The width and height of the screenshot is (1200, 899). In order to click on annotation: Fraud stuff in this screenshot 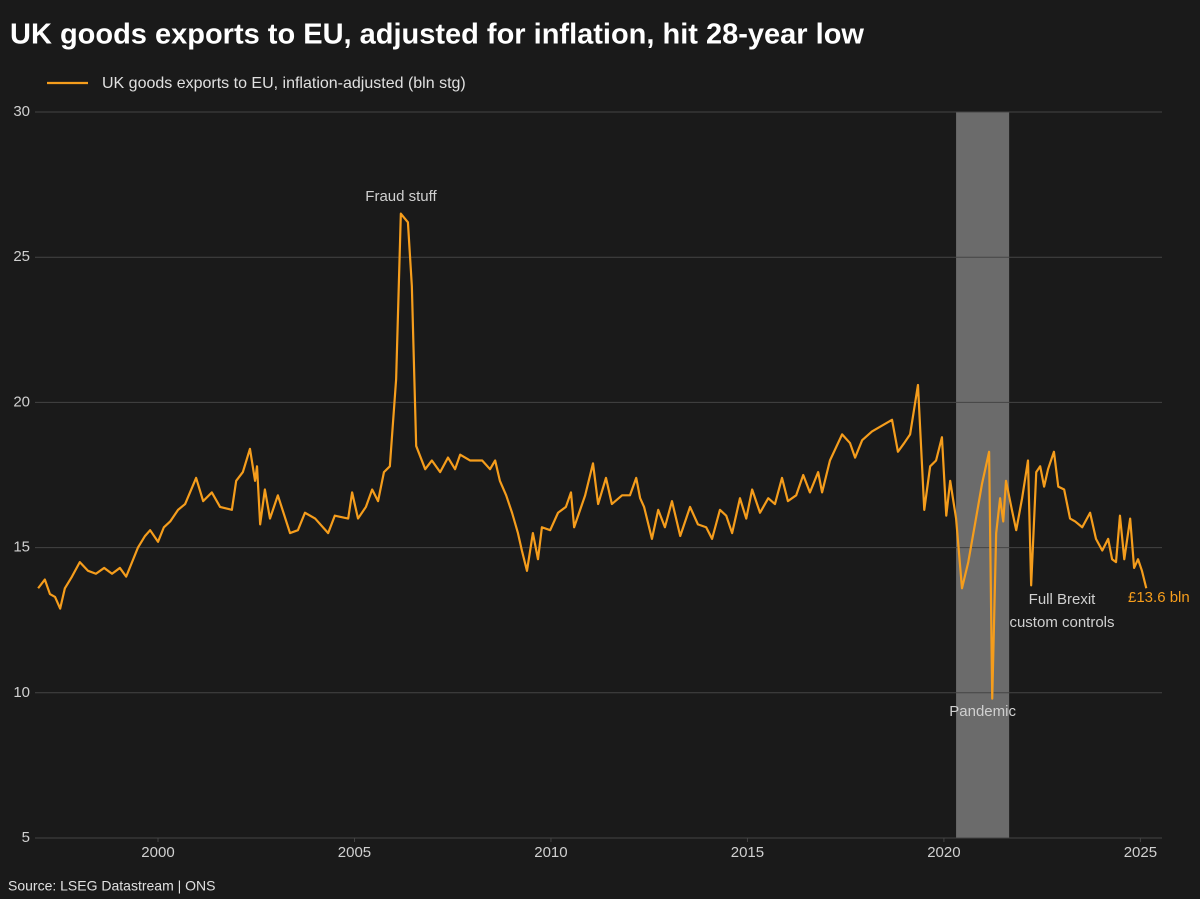, I will do `click(401, 196)`.